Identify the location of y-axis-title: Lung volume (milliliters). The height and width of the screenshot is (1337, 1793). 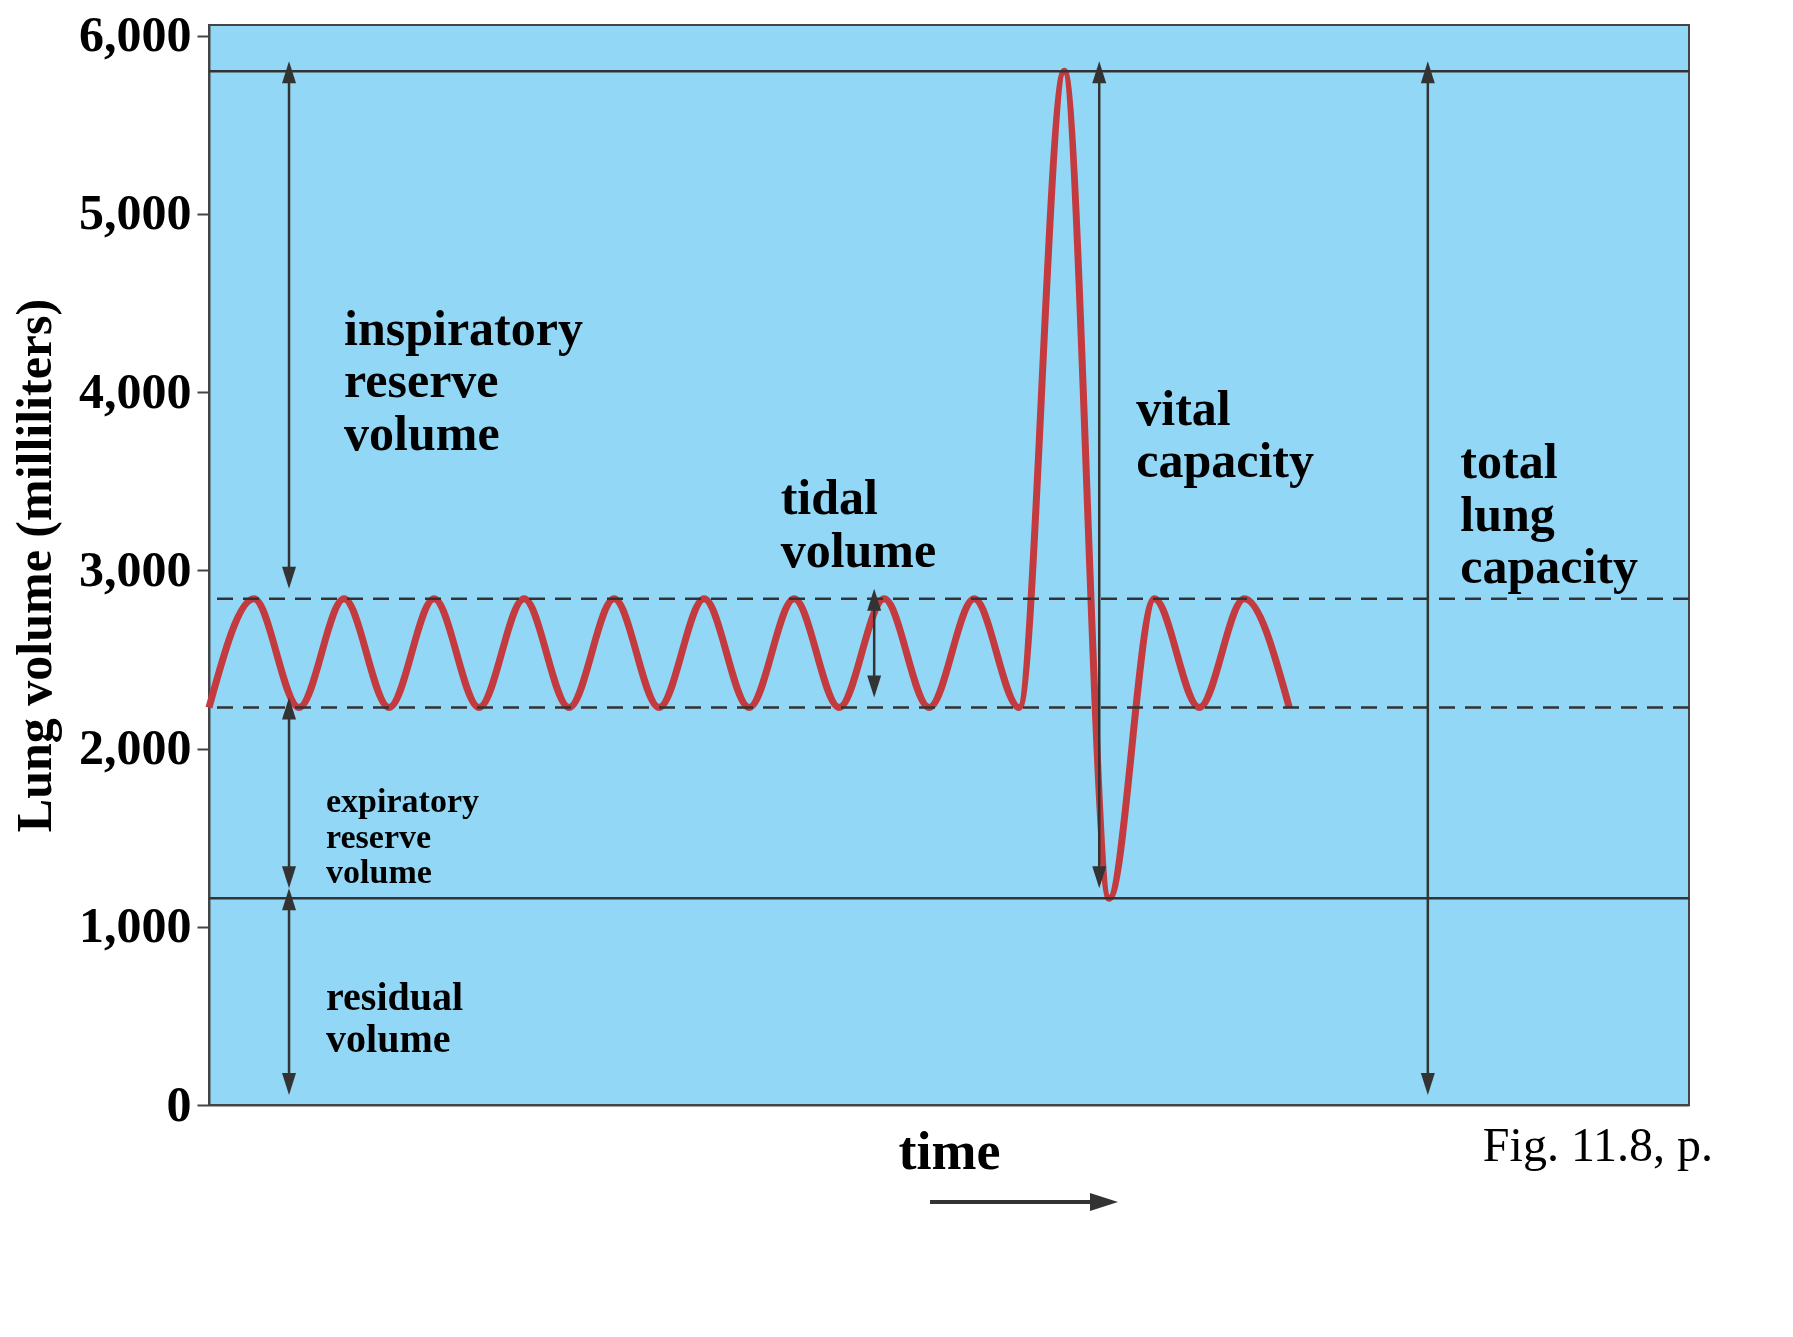
(34, 565).